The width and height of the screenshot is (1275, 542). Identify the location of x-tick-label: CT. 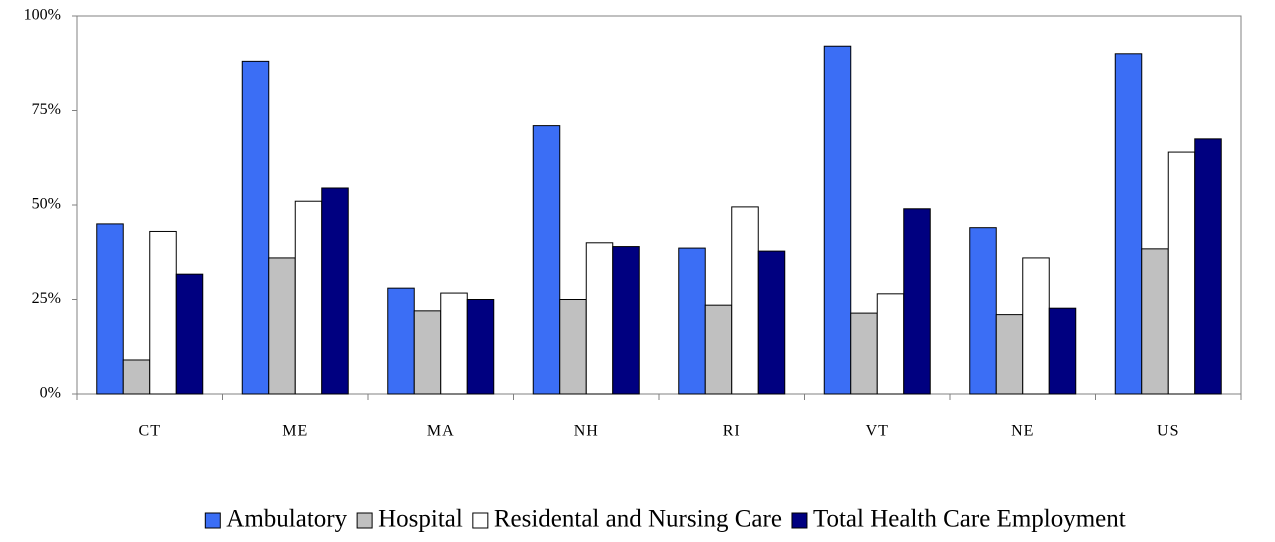
(150, 431).